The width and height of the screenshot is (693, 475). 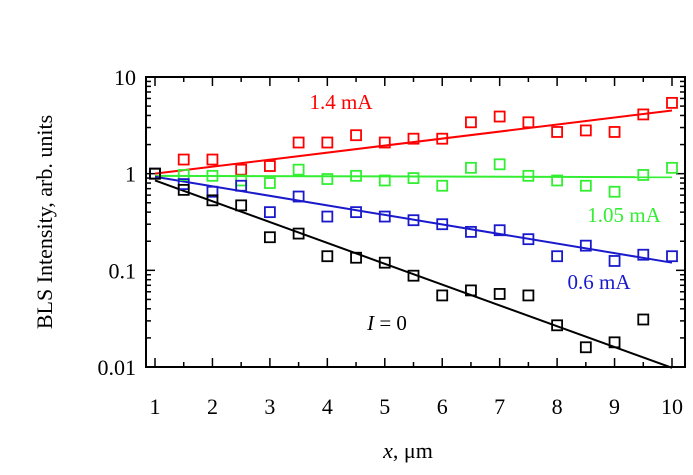 What do you see at coordinates (130, 174) in the screenshot?
I see `y-tick-label: 1` at bounding box center [130, 174].